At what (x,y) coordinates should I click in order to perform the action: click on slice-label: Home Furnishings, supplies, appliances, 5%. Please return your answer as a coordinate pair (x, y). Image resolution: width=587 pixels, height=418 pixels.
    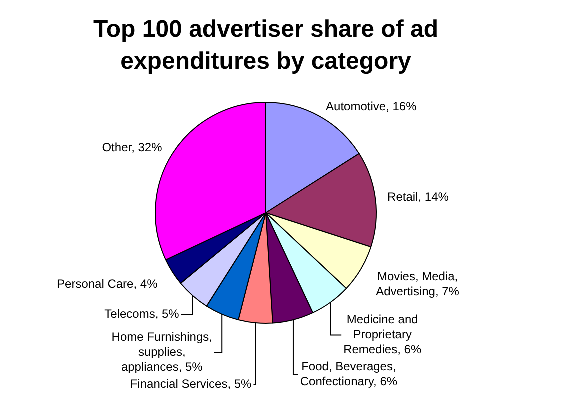
    Looking at the image, I should click on (162, 352).